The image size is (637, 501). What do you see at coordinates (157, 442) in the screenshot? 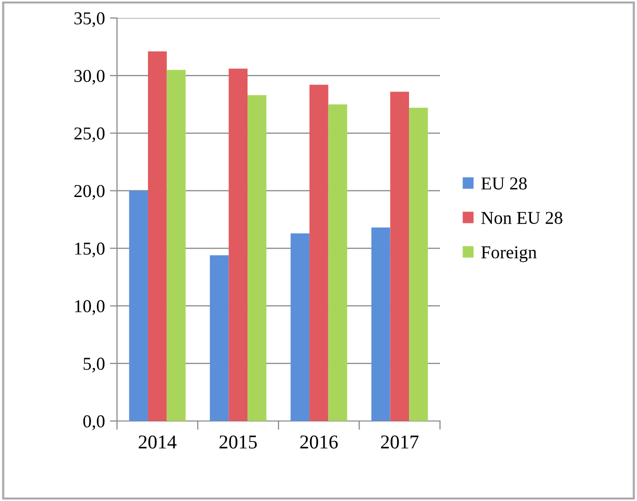
I see `x-tick-label: 2014` at bounding box center [157, 442].